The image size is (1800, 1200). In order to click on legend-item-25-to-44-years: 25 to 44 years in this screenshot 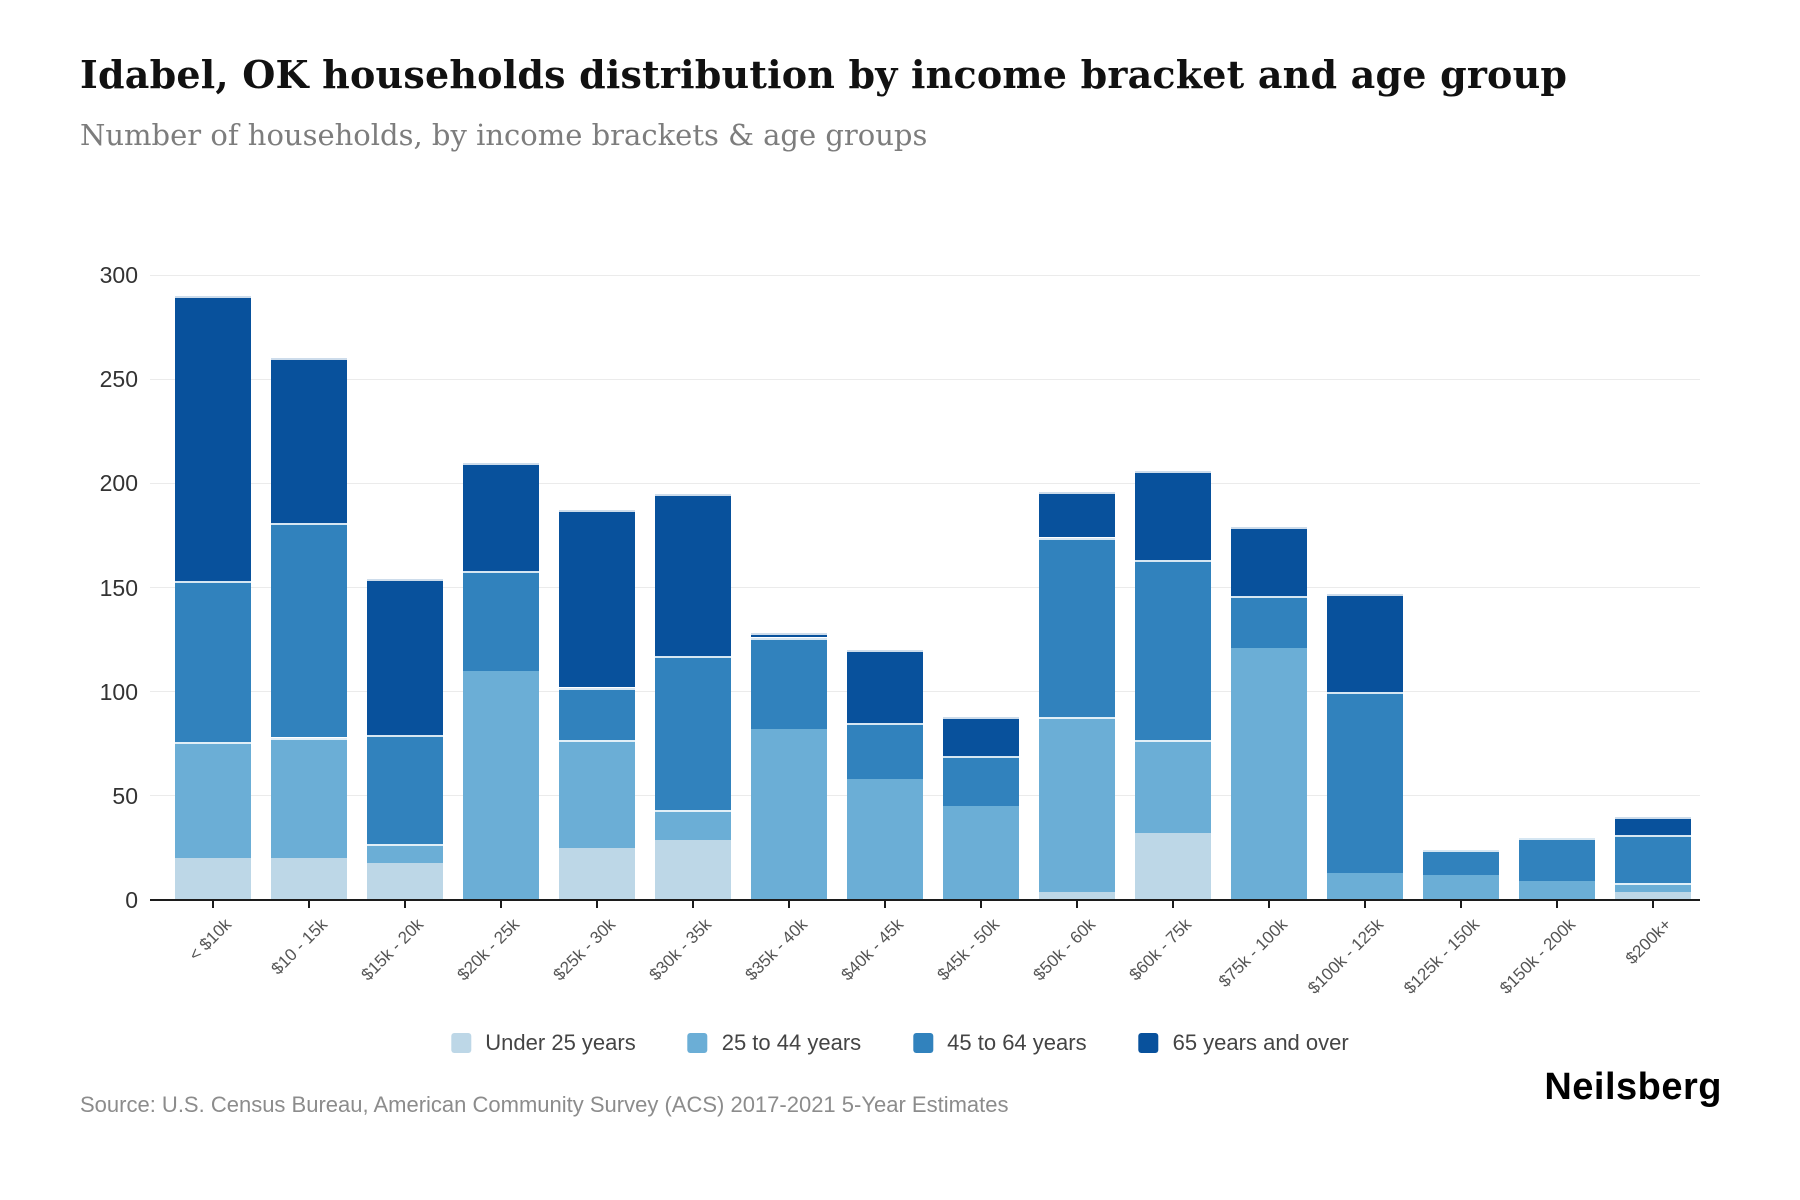, I will do `click(774, 1043)`.